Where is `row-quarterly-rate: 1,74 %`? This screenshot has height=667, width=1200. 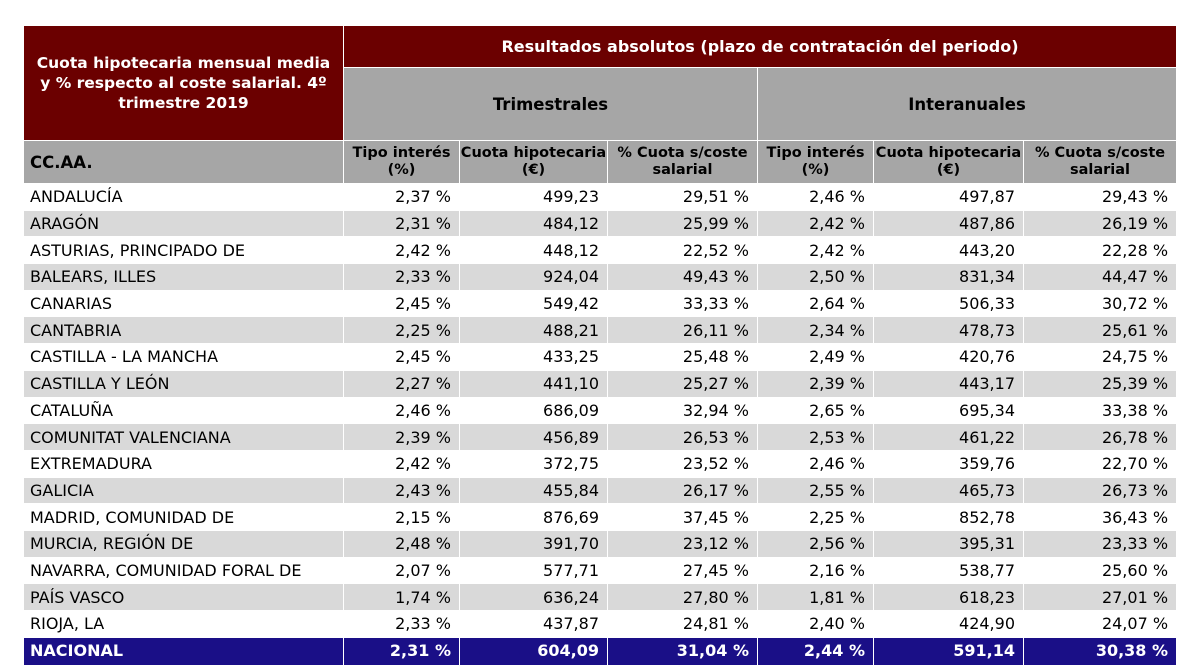 row-quarterly-rate: 1,74 % is located at coordinates (401, 597).